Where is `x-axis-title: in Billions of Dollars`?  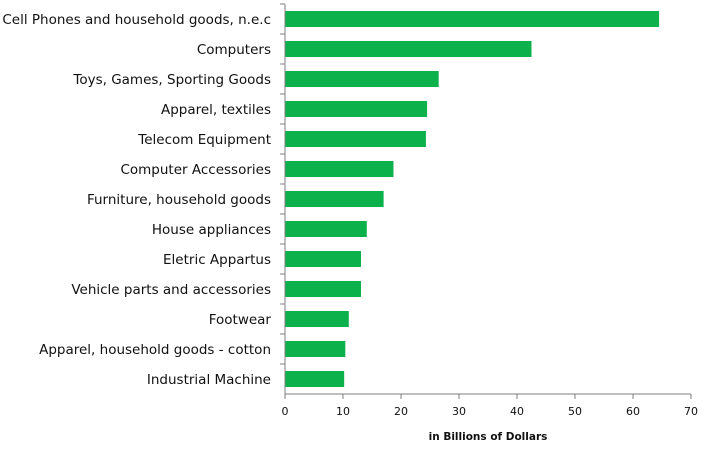
x-axis-title: in Billions of Dollars is located at coordinates (488, 437).